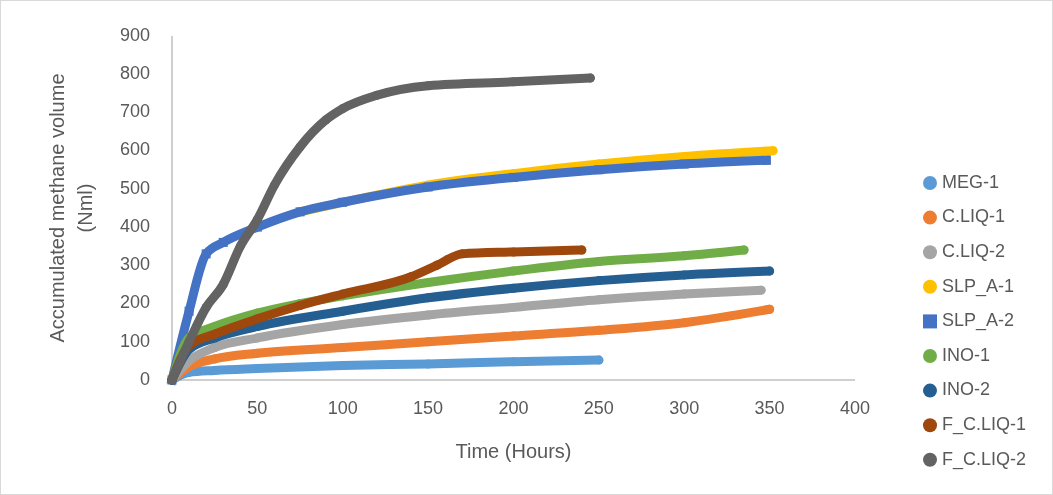  I want to click on y-tick-label: 600, so click(134, 149).